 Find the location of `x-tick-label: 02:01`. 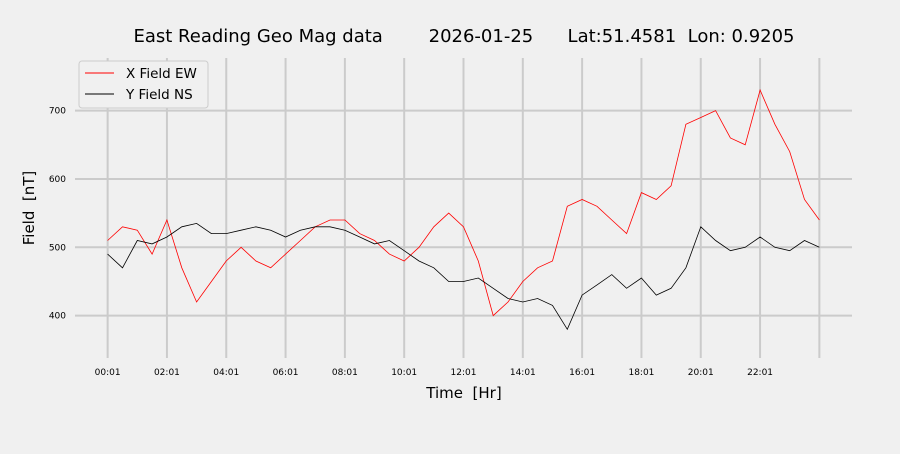

x-tick-label: 02:01 is located at coordinates (167, 373).